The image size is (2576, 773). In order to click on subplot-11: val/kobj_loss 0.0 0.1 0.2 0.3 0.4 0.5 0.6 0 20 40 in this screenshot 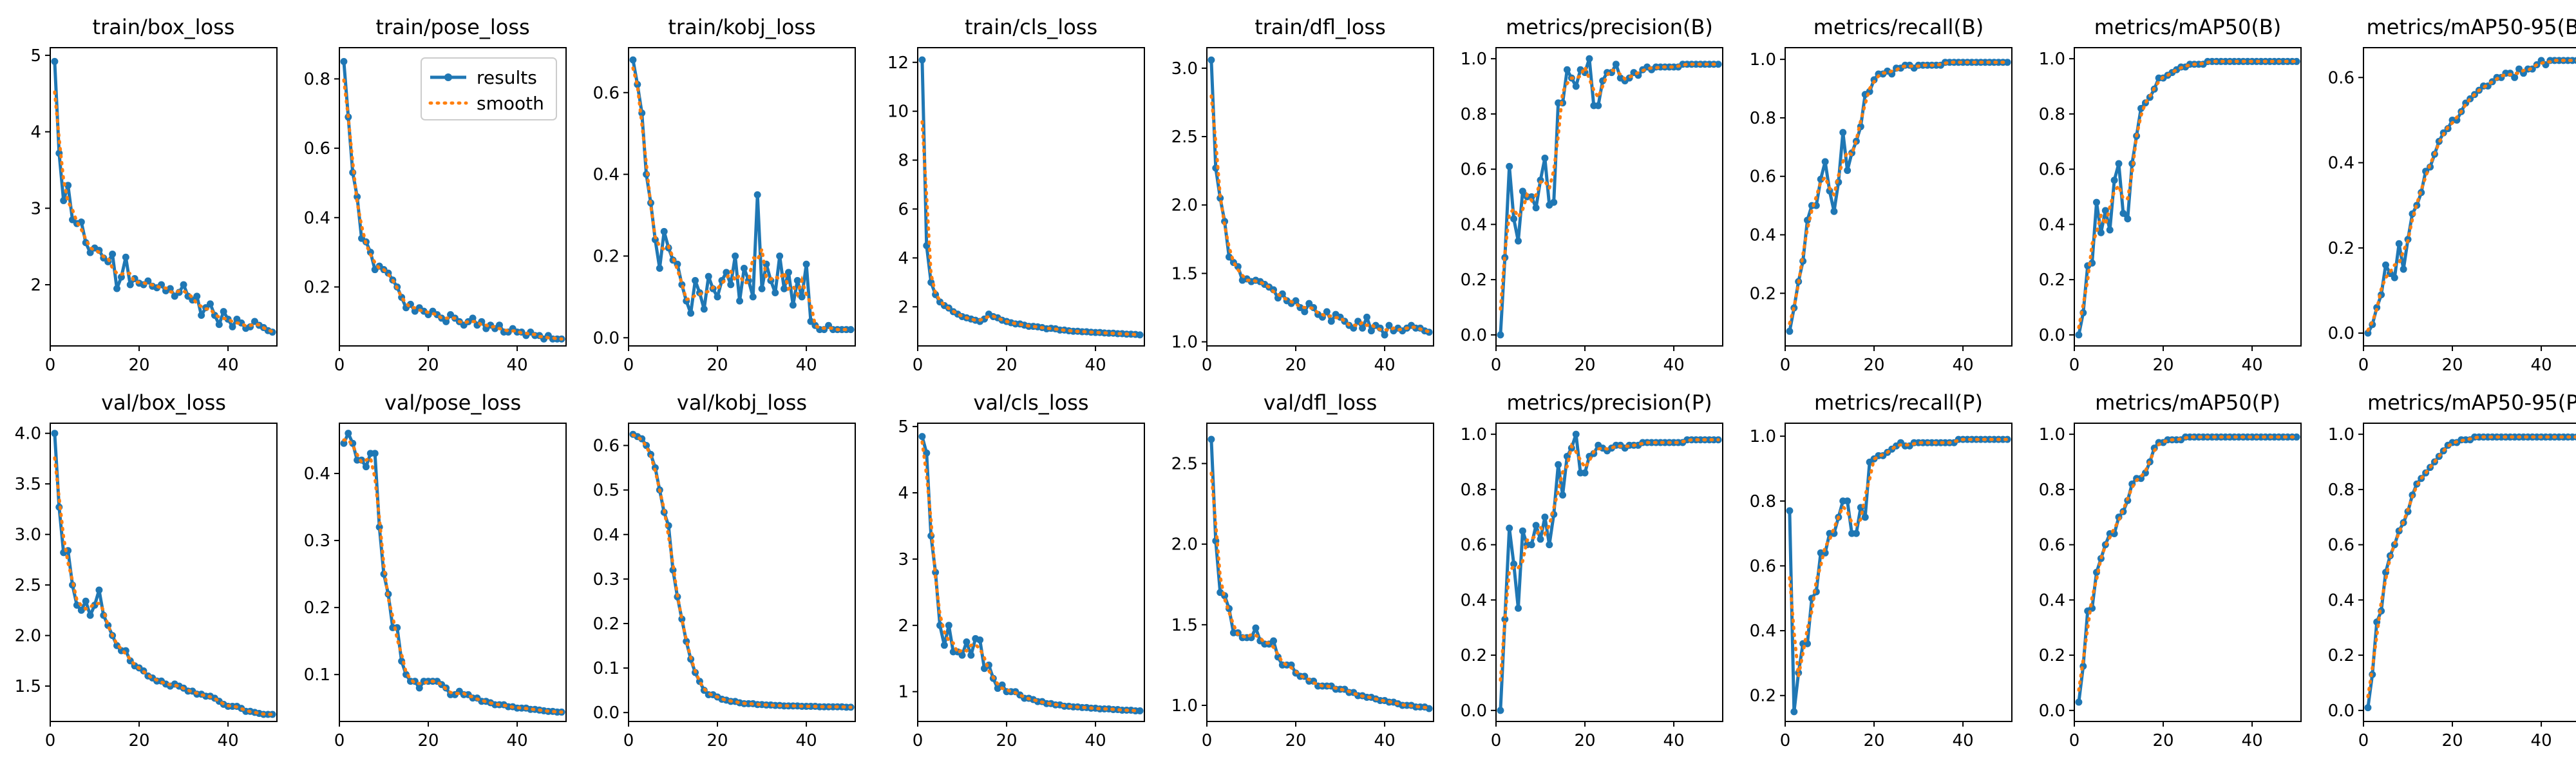, I will do `click(724, 570)`.